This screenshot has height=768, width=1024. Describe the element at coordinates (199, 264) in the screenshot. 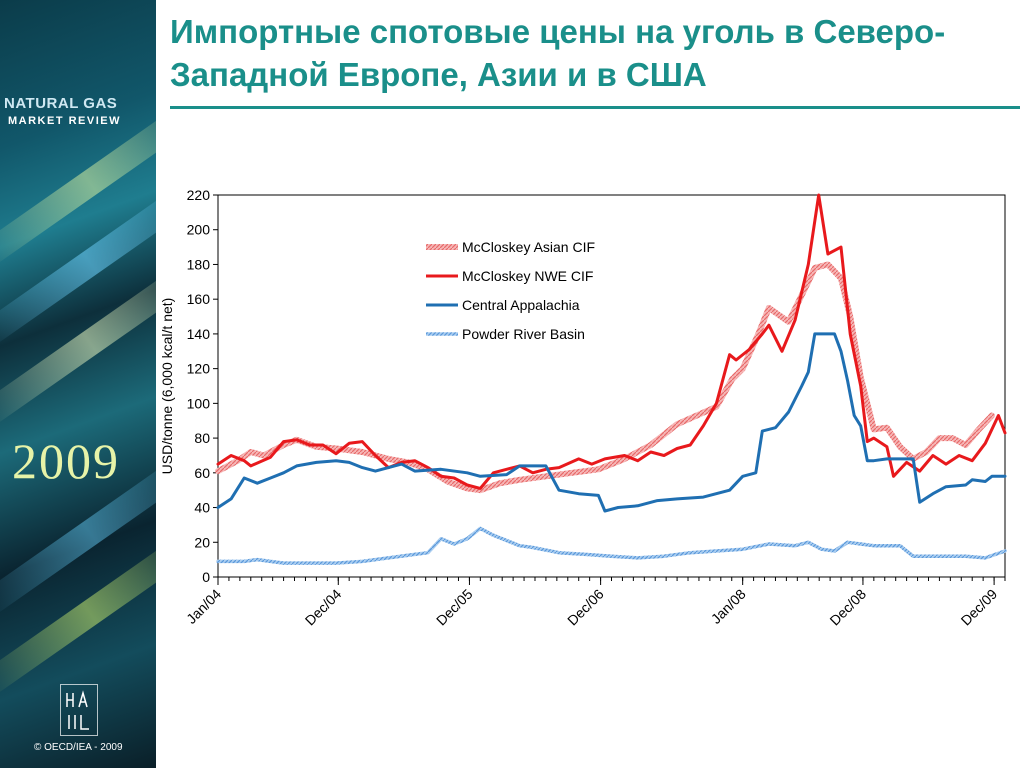

I see `y-tick-label: 180` at that location.